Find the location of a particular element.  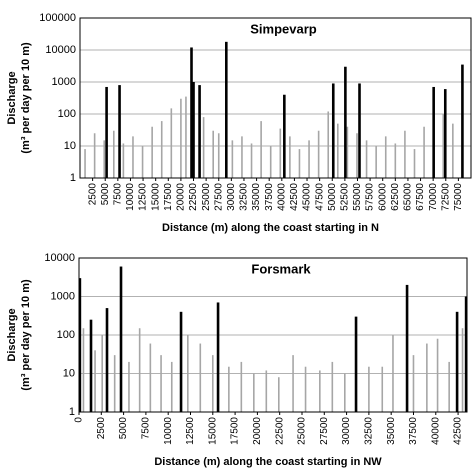

x-tick-label: 60000 is located at coordinates (382, 197).